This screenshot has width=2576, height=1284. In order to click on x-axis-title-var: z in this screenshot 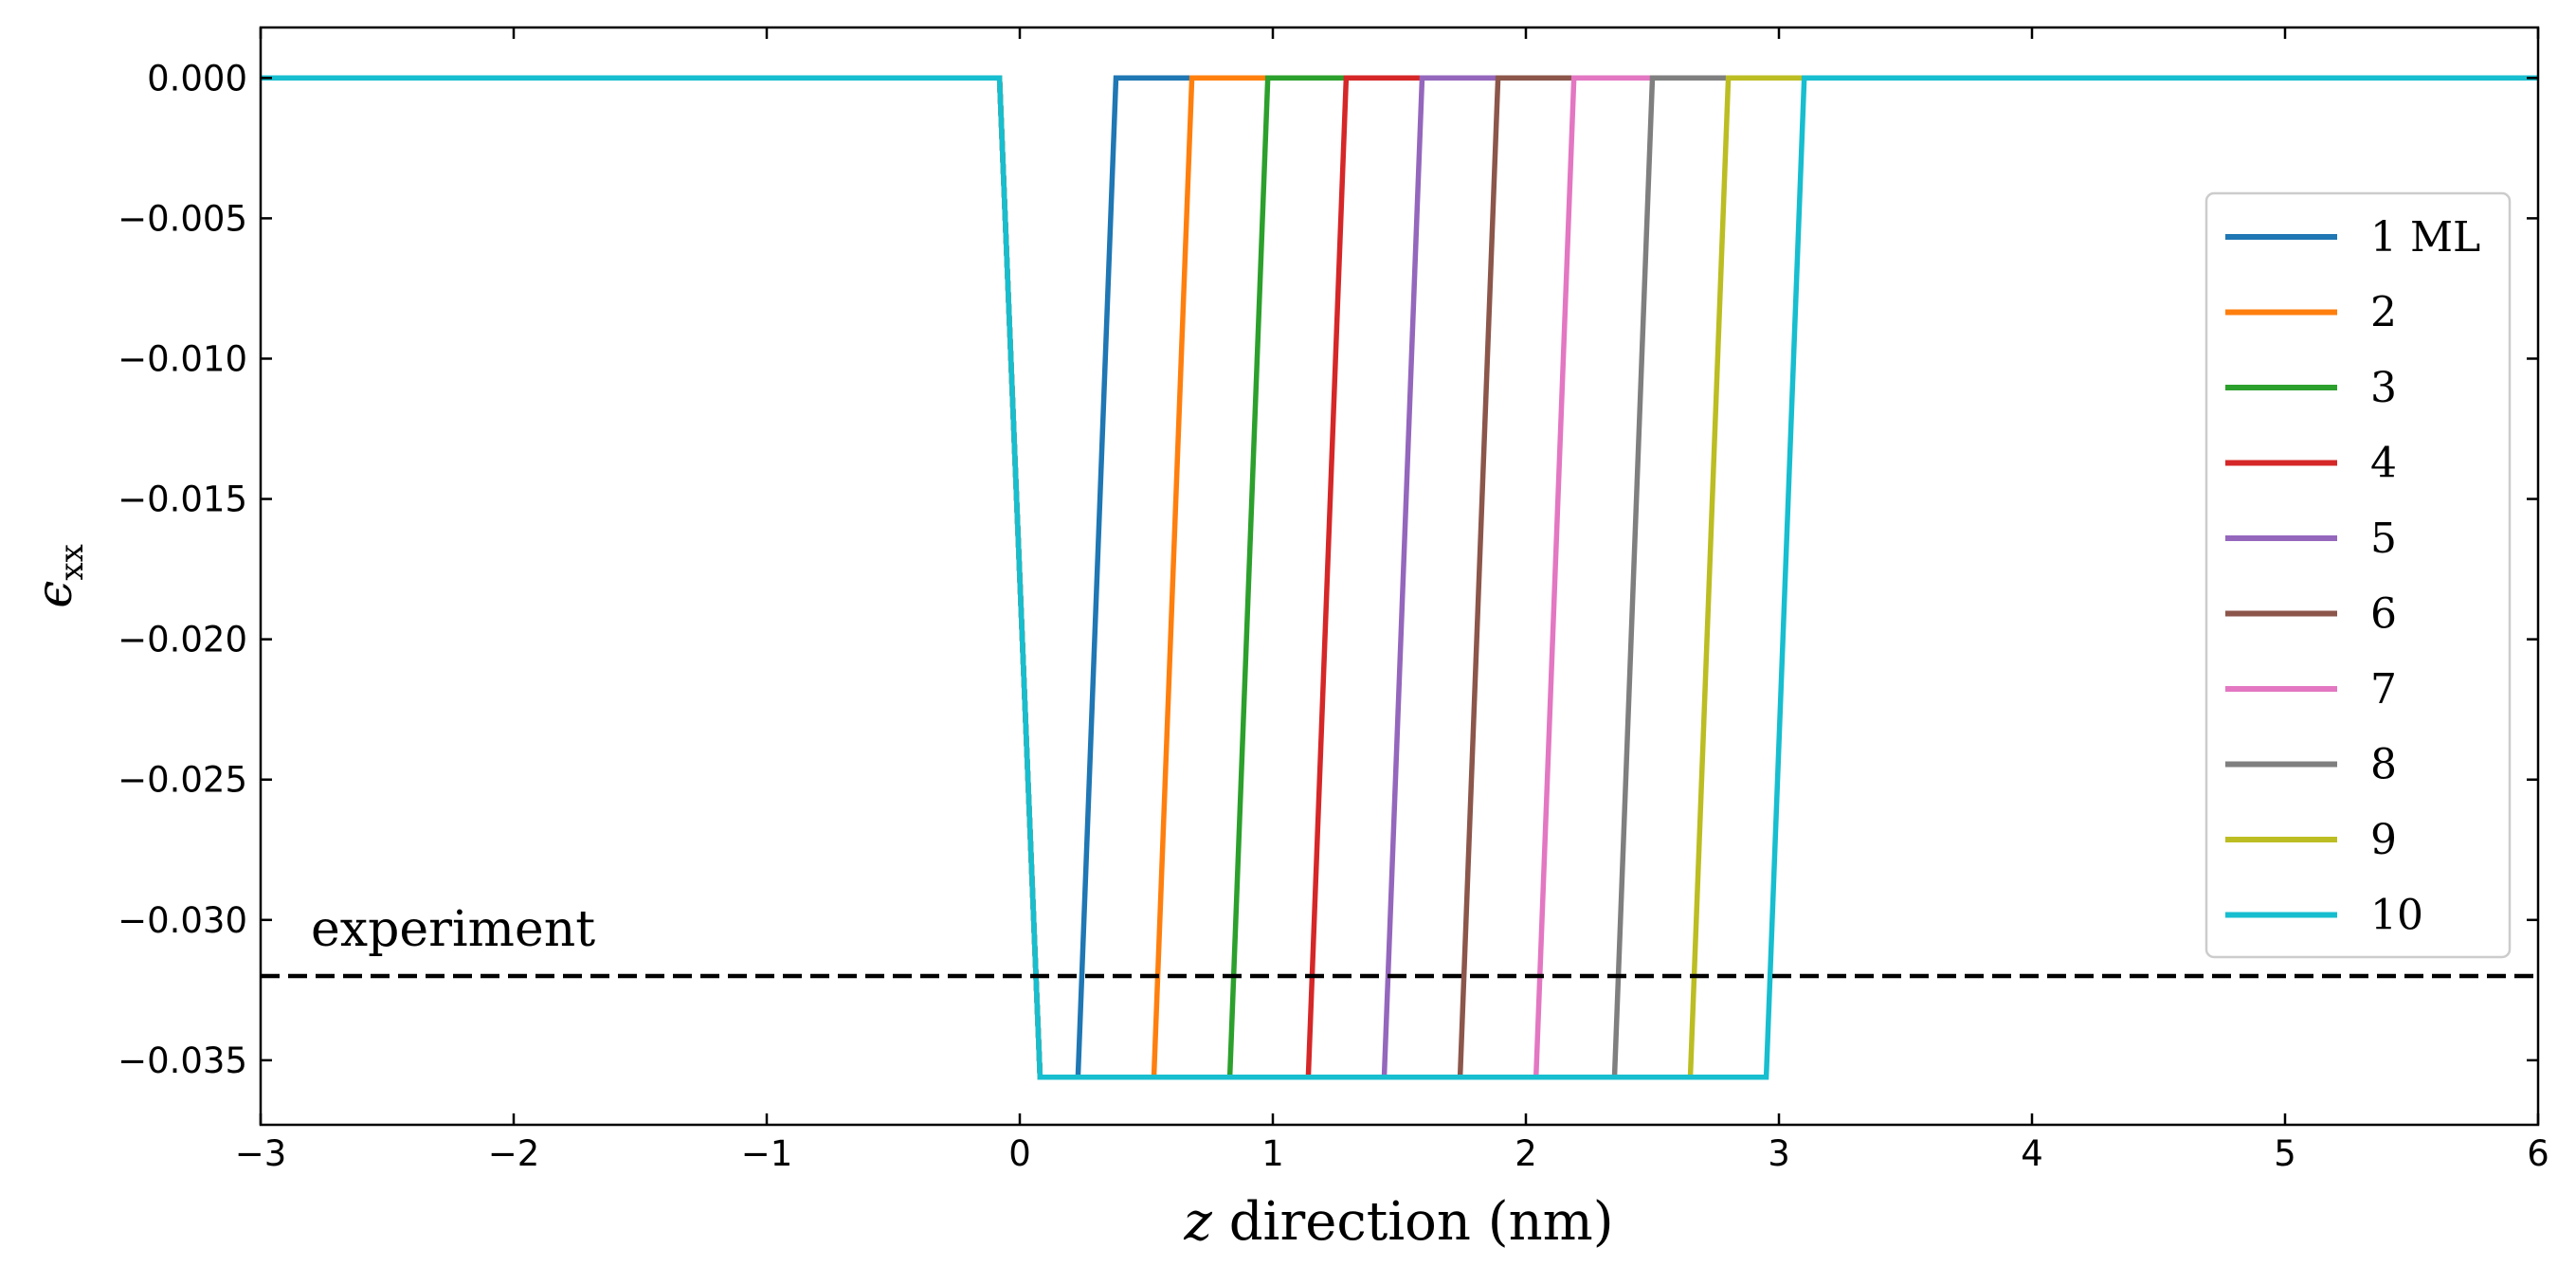, I will do `click(1197, 1222)`.